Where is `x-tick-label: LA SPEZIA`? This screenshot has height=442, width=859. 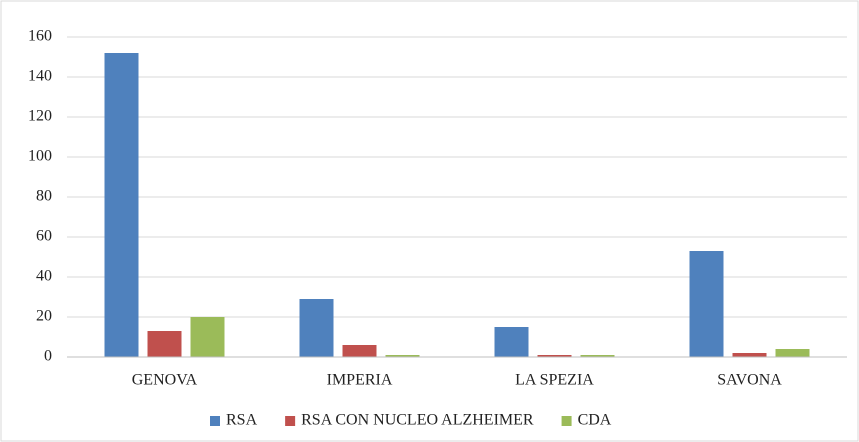 x-tick-label: LA SPEZIA is located at coordinates (554, 380).